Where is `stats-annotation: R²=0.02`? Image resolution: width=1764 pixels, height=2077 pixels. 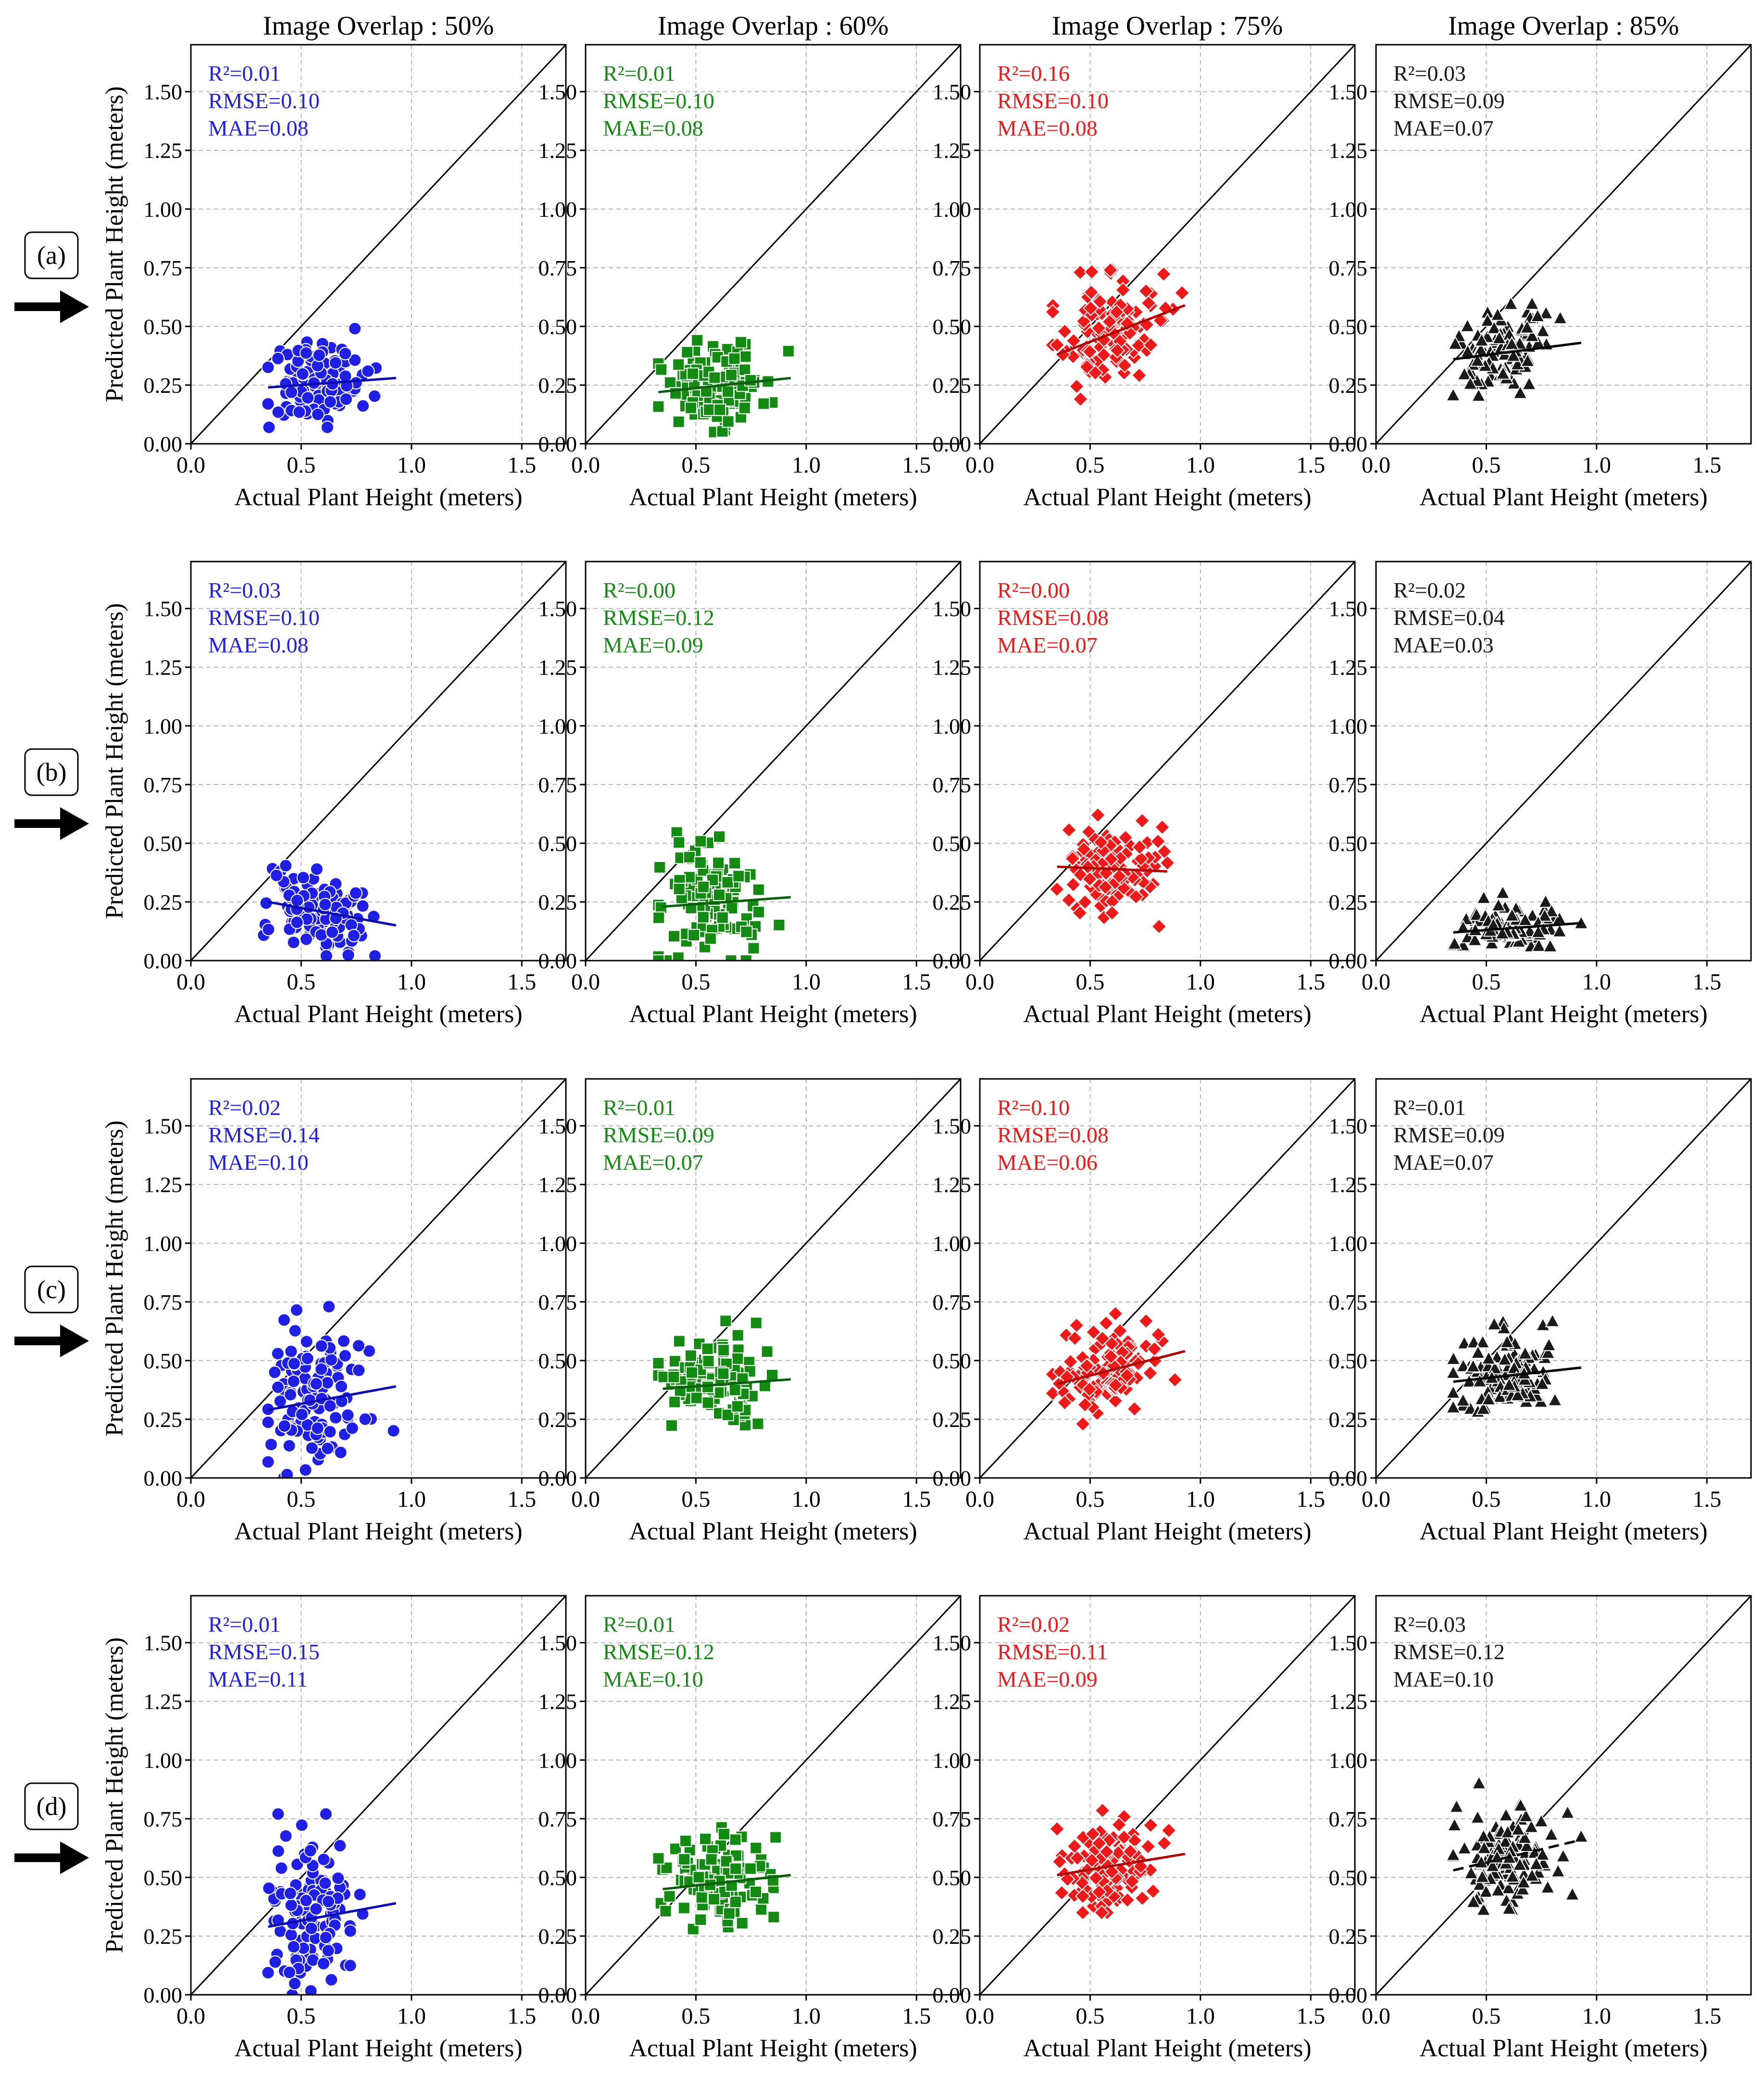
stats-annotation: R²=0.02 is located at coordinates (245, 1107).